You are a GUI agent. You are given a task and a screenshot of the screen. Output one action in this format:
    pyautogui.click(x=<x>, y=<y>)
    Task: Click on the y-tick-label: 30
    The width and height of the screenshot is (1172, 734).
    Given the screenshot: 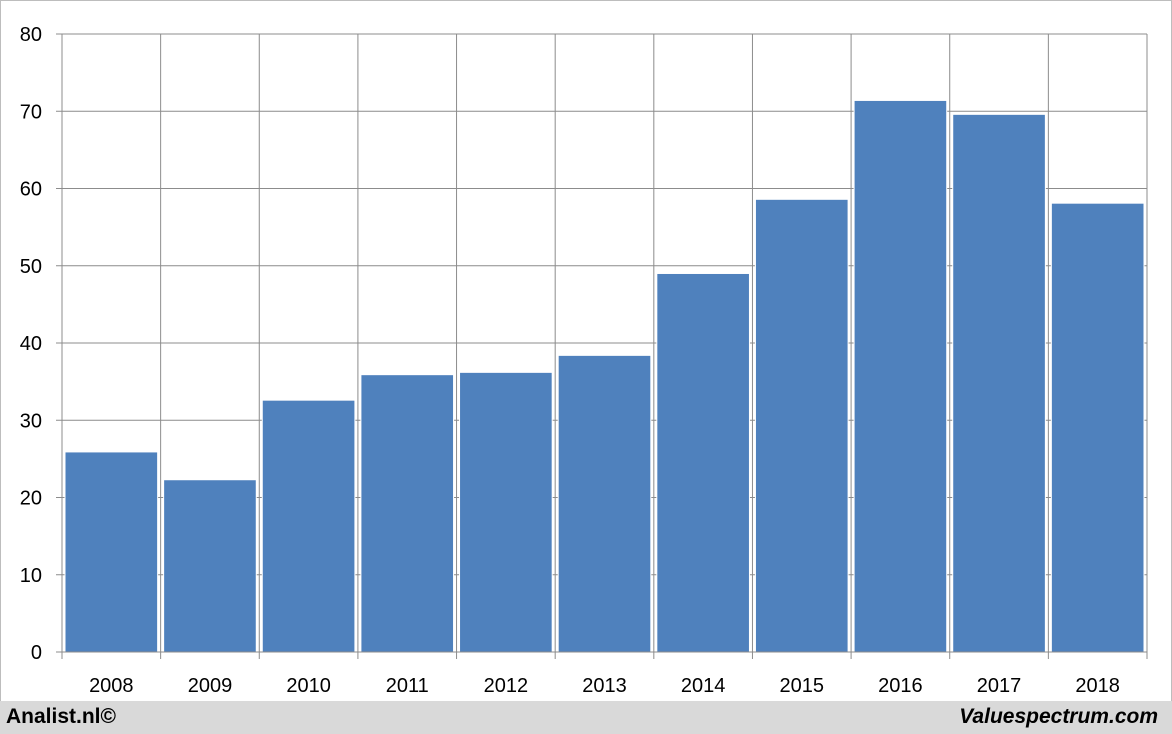 What is the action you would take?
    pyautogui.click(x=31, y=421)
    